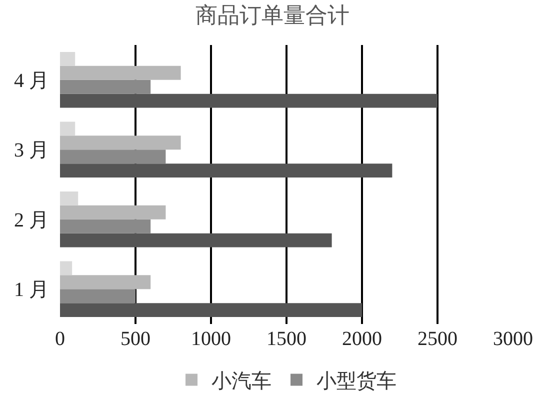 The height and width of the screenshot is (411, 545). I want to click on y-tick-label: 4 月, so click(36, 81).